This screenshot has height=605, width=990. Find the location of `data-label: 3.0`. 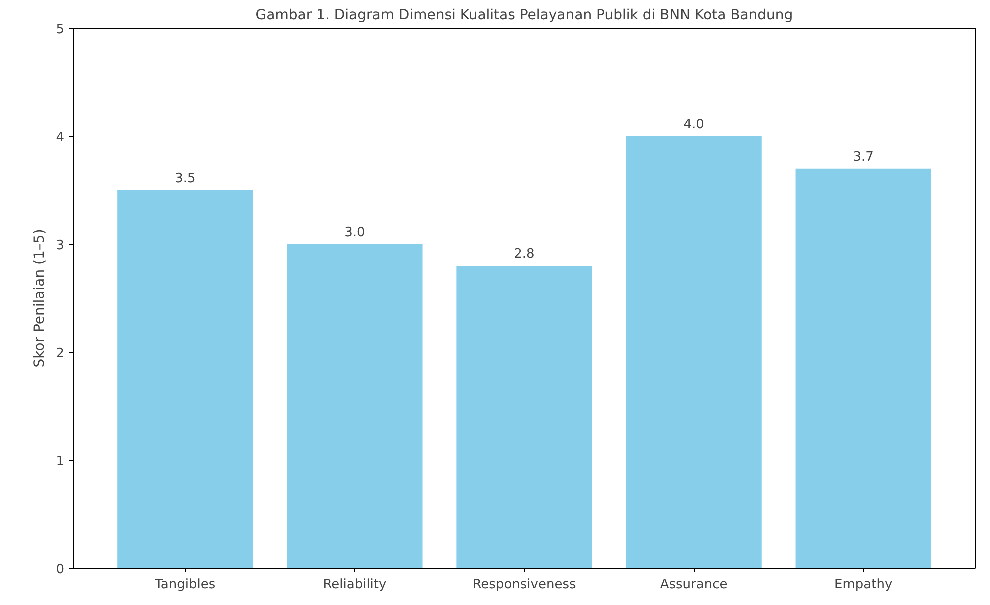

data-label: 3.0 is located at coordinates (355, 233).